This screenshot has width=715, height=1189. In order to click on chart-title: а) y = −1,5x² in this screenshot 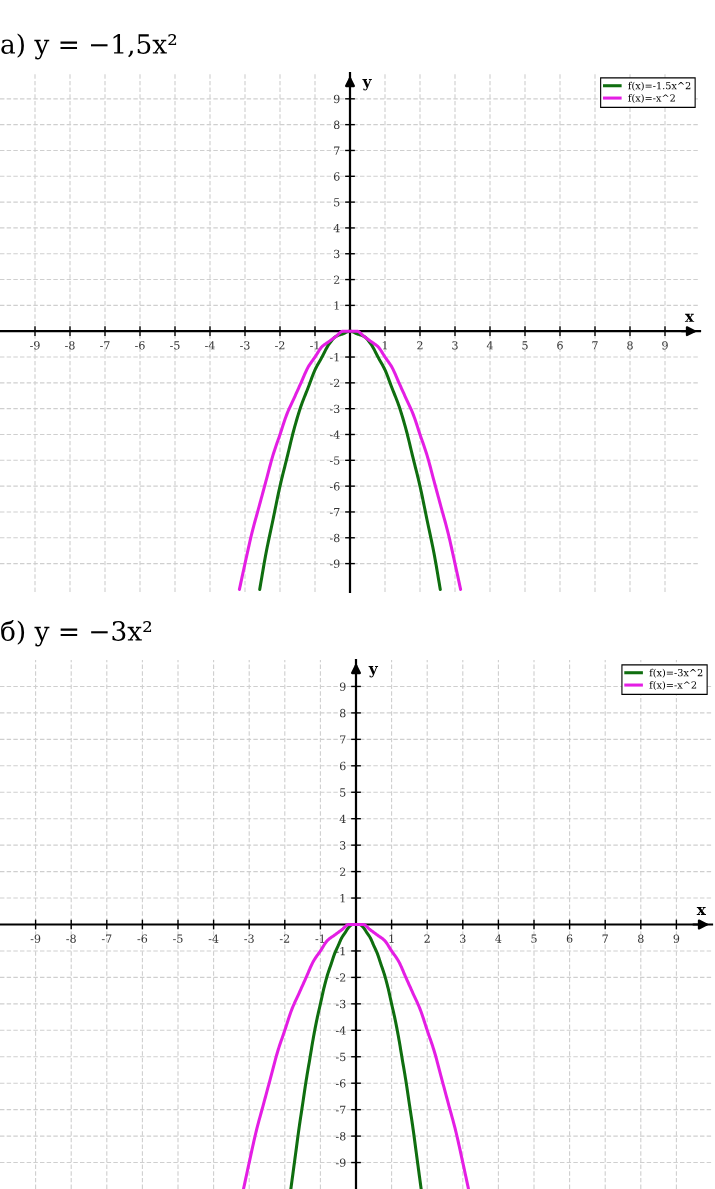, I will do `click(89, 46)`.